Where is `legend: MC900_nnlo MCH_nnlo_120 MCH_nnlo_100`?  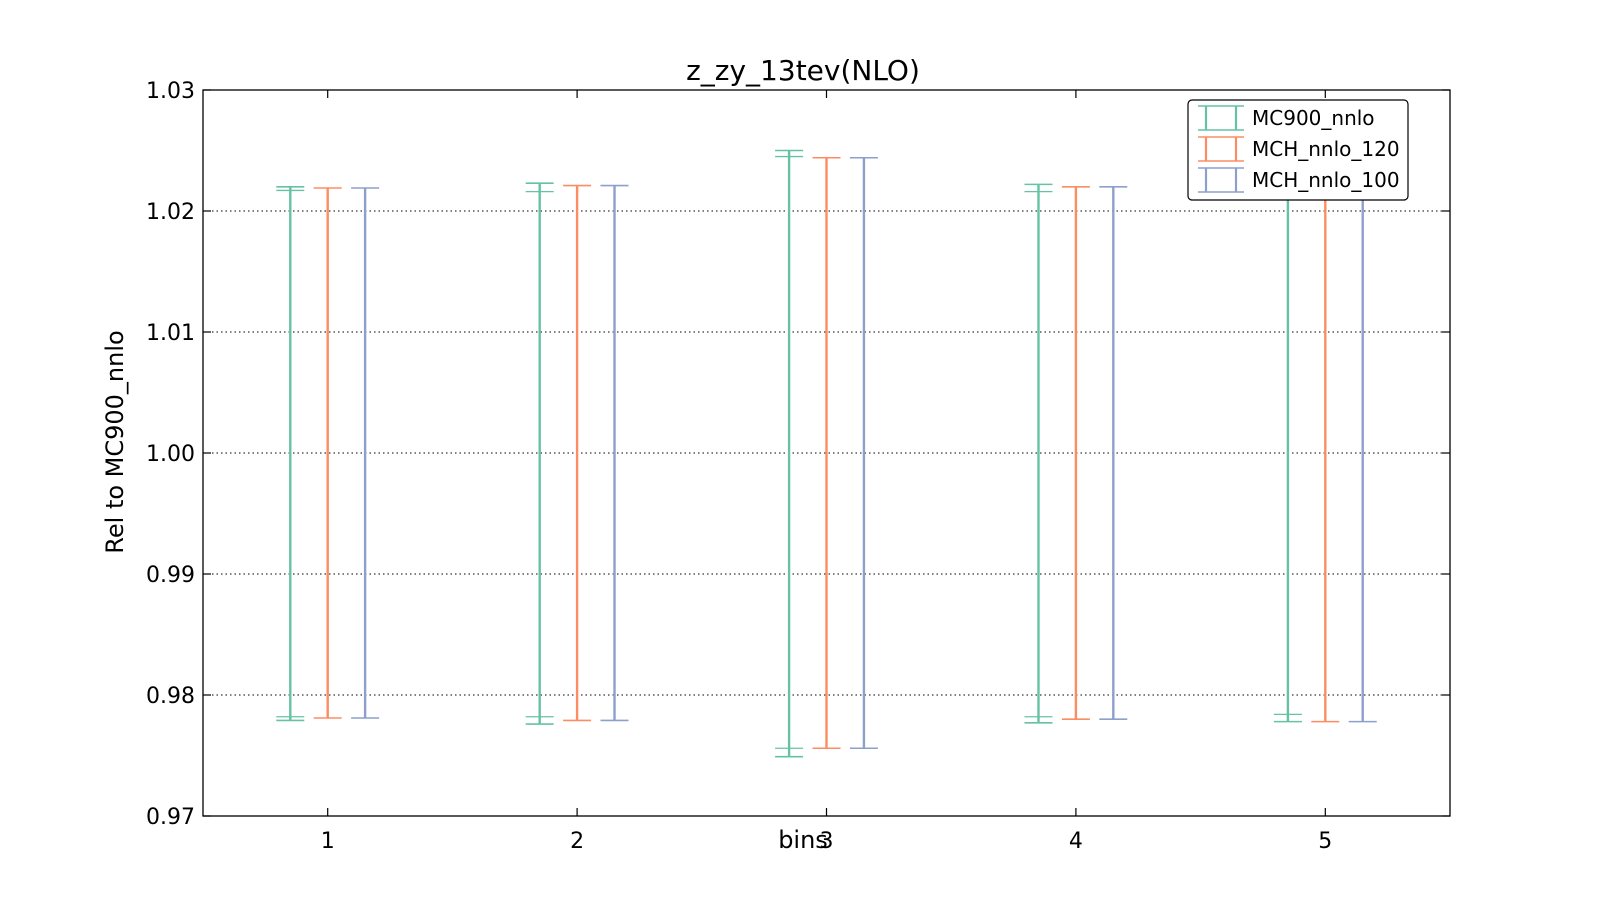 legend: MC900_nnlo MCH_nnlo_120 MCH_nnlo_100 is located at coordinates (1298, 150).